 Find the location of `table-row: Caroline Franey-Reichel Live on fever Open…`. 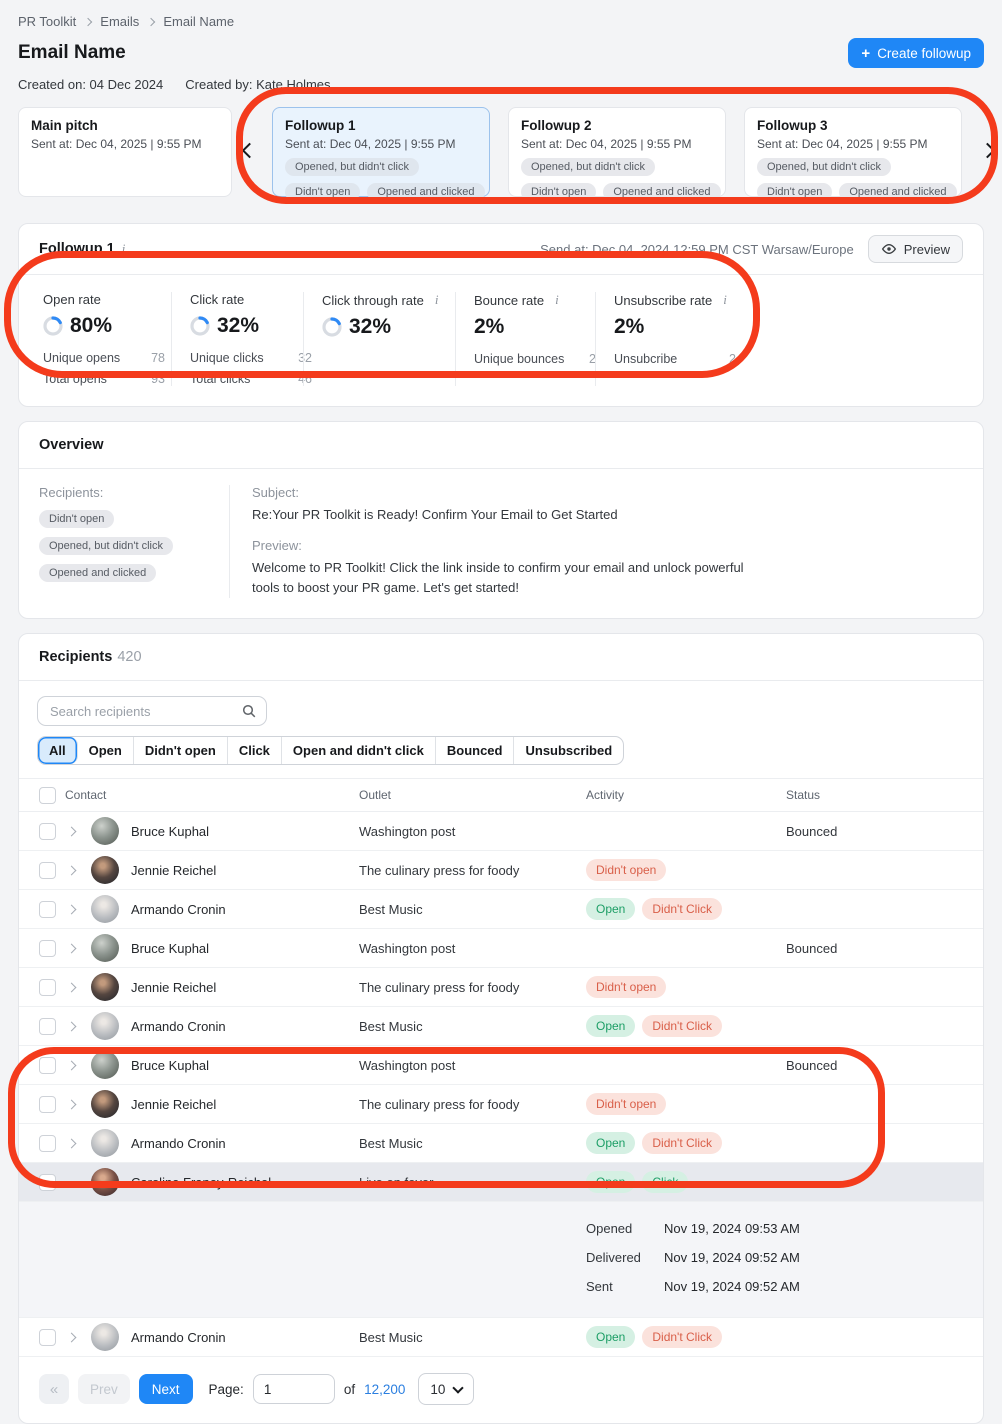

table-row: Caroline Franey-Reichel Live on fever Open… is located at coordinates (501, 1183).